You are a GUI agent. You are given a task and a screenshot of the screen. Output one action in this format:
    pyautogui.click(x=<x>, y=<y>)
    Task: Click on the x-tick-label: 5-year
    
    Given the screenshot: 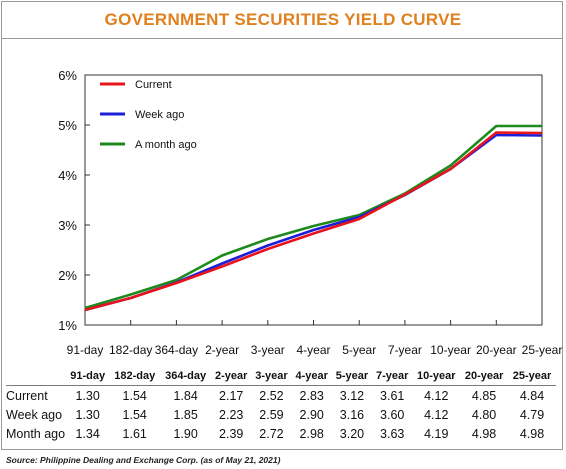 What is the action you would take?
    pyautogui.click(x=359, y=350)
    